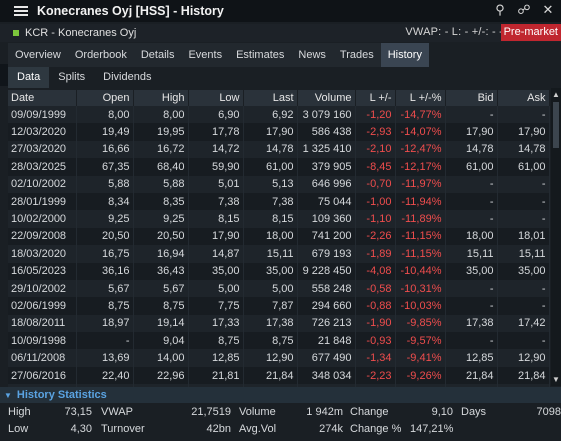 The image size is (561, 441). I want to click on table-cell: 8,75, so click(161, 306).